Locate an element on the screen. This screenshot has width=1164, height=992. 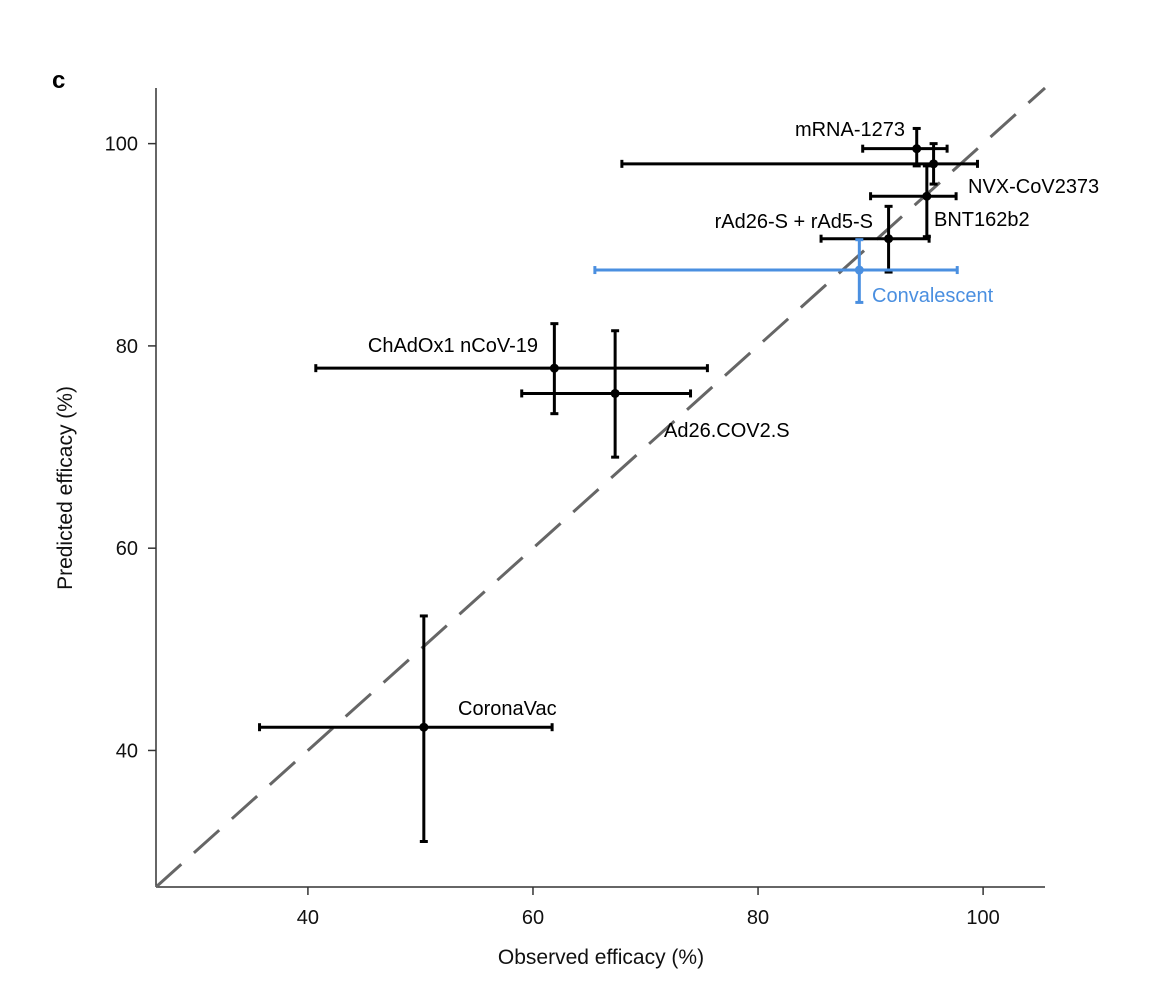
data-point-label: Convalescent is located at coordinates (933, 296).